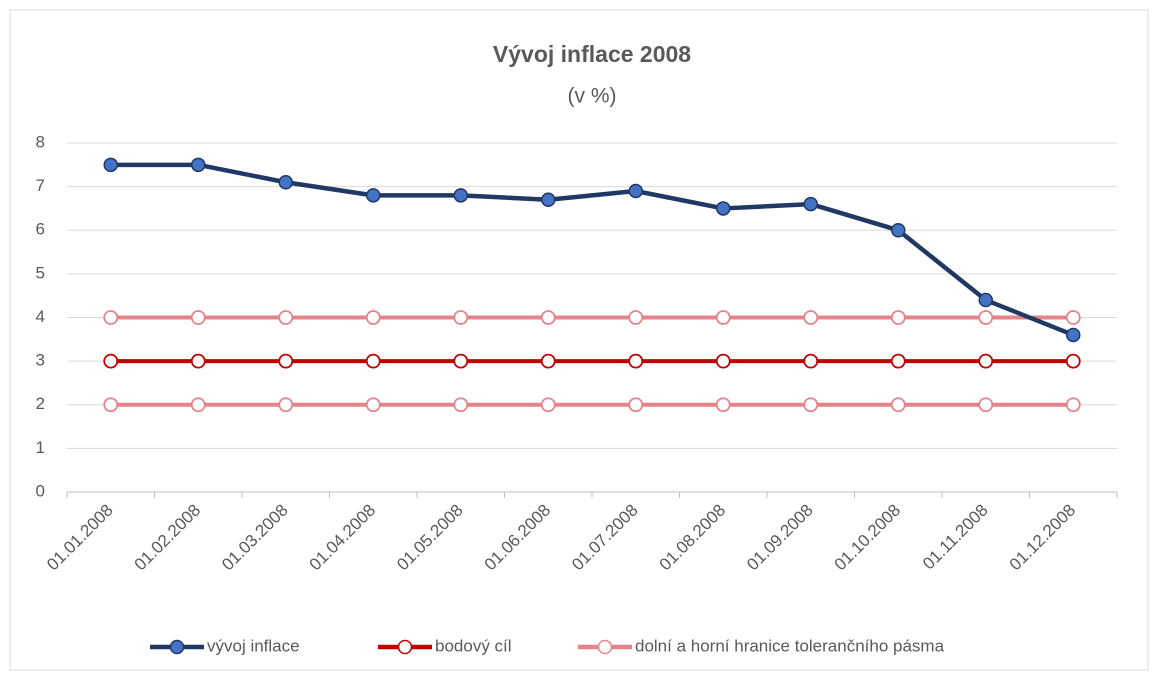 The width and height of the screenshot is (1159, 677). What do you see at coordinates (40, 272) in the screenshot?
I see `y-tick-label: 5` at bounding box center [40, 272].